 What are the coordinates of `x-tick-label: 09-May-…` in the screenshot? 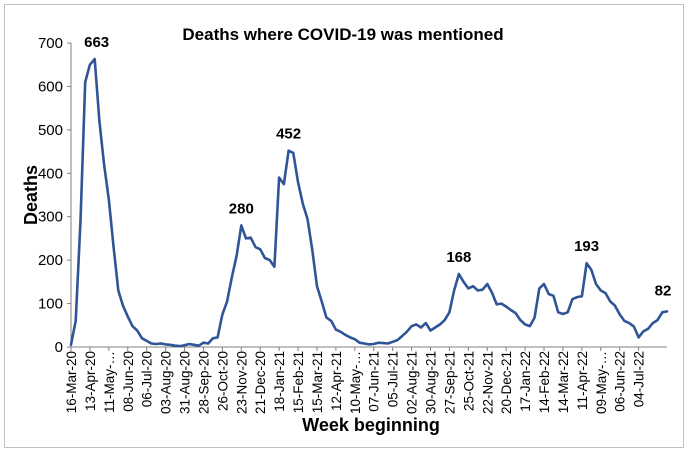 It's located at (601, 382).